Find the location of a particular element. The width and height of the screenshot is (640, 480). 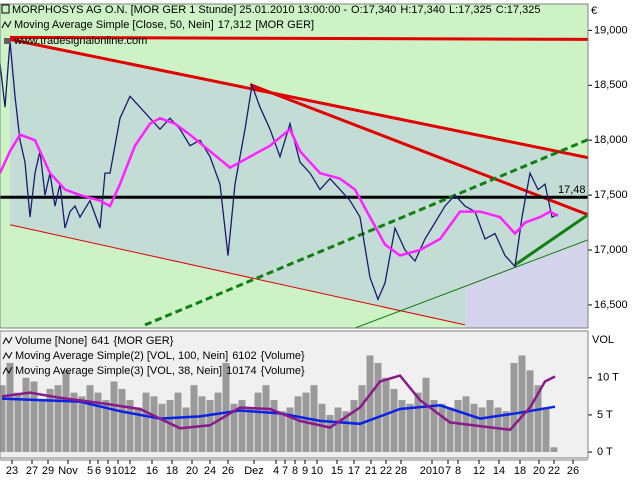

line-label: 17,48 is located at coordinates (572, 190).